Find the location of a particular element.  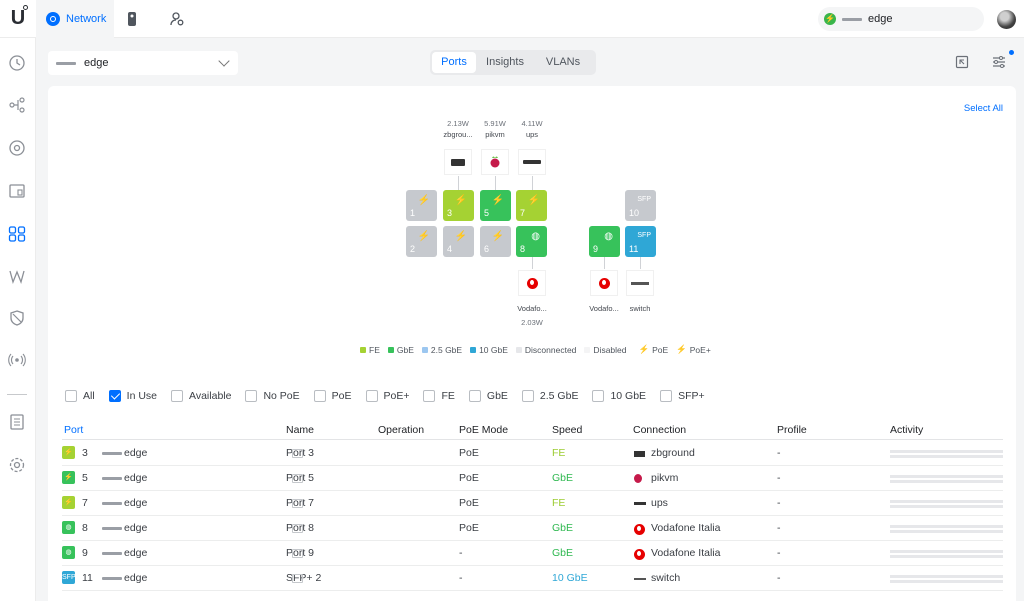

filter-poe-plus: PoE+ is located at coordinates (388, 395).